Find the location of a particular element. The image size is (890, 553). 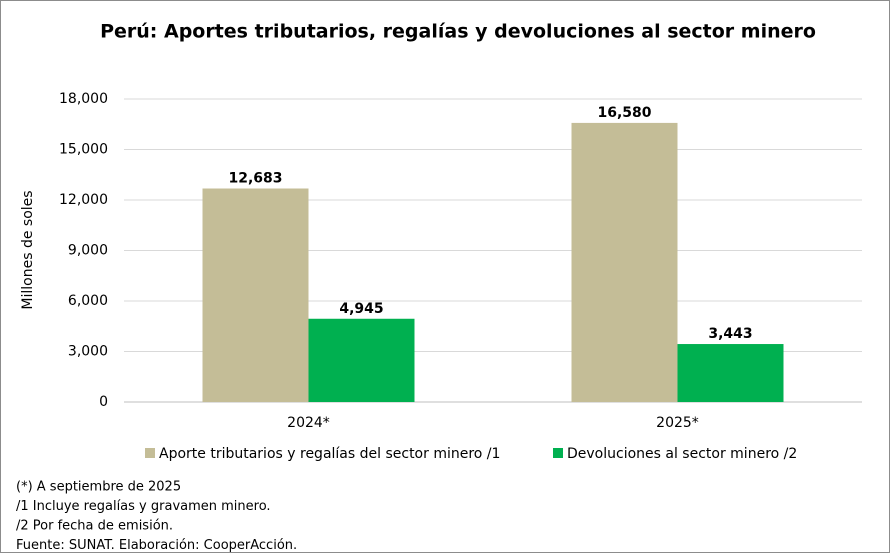

footnote: /2 Por fecha de emisión. is located at coordinates (94, 526).